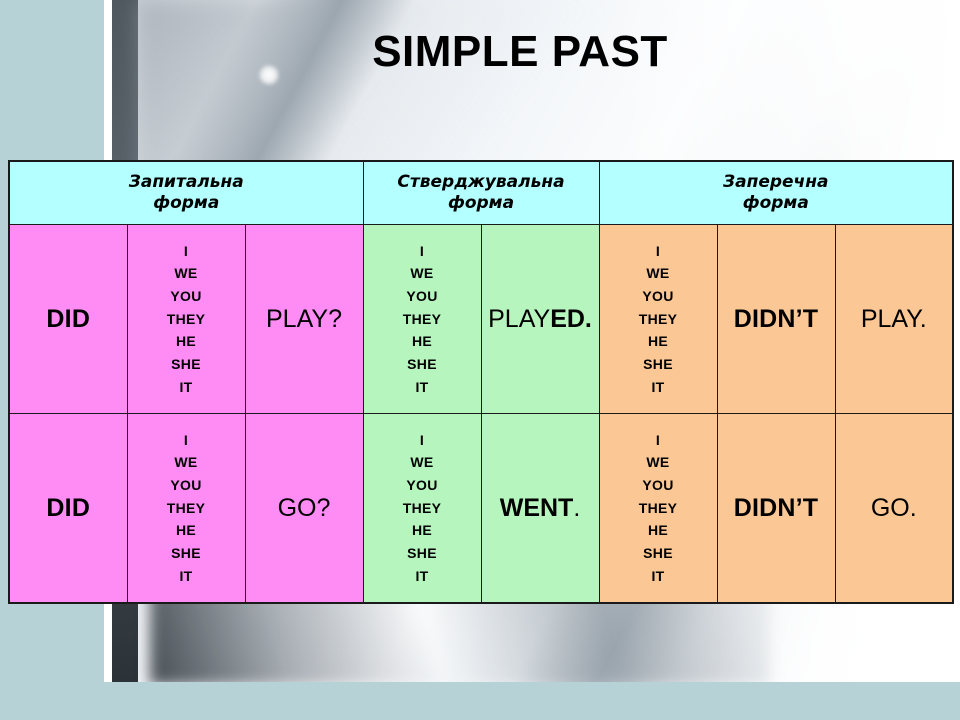 This screenshot has width=960, height=720. I want to click on cell-interrogative-verb: GO?, so click(304, 508).